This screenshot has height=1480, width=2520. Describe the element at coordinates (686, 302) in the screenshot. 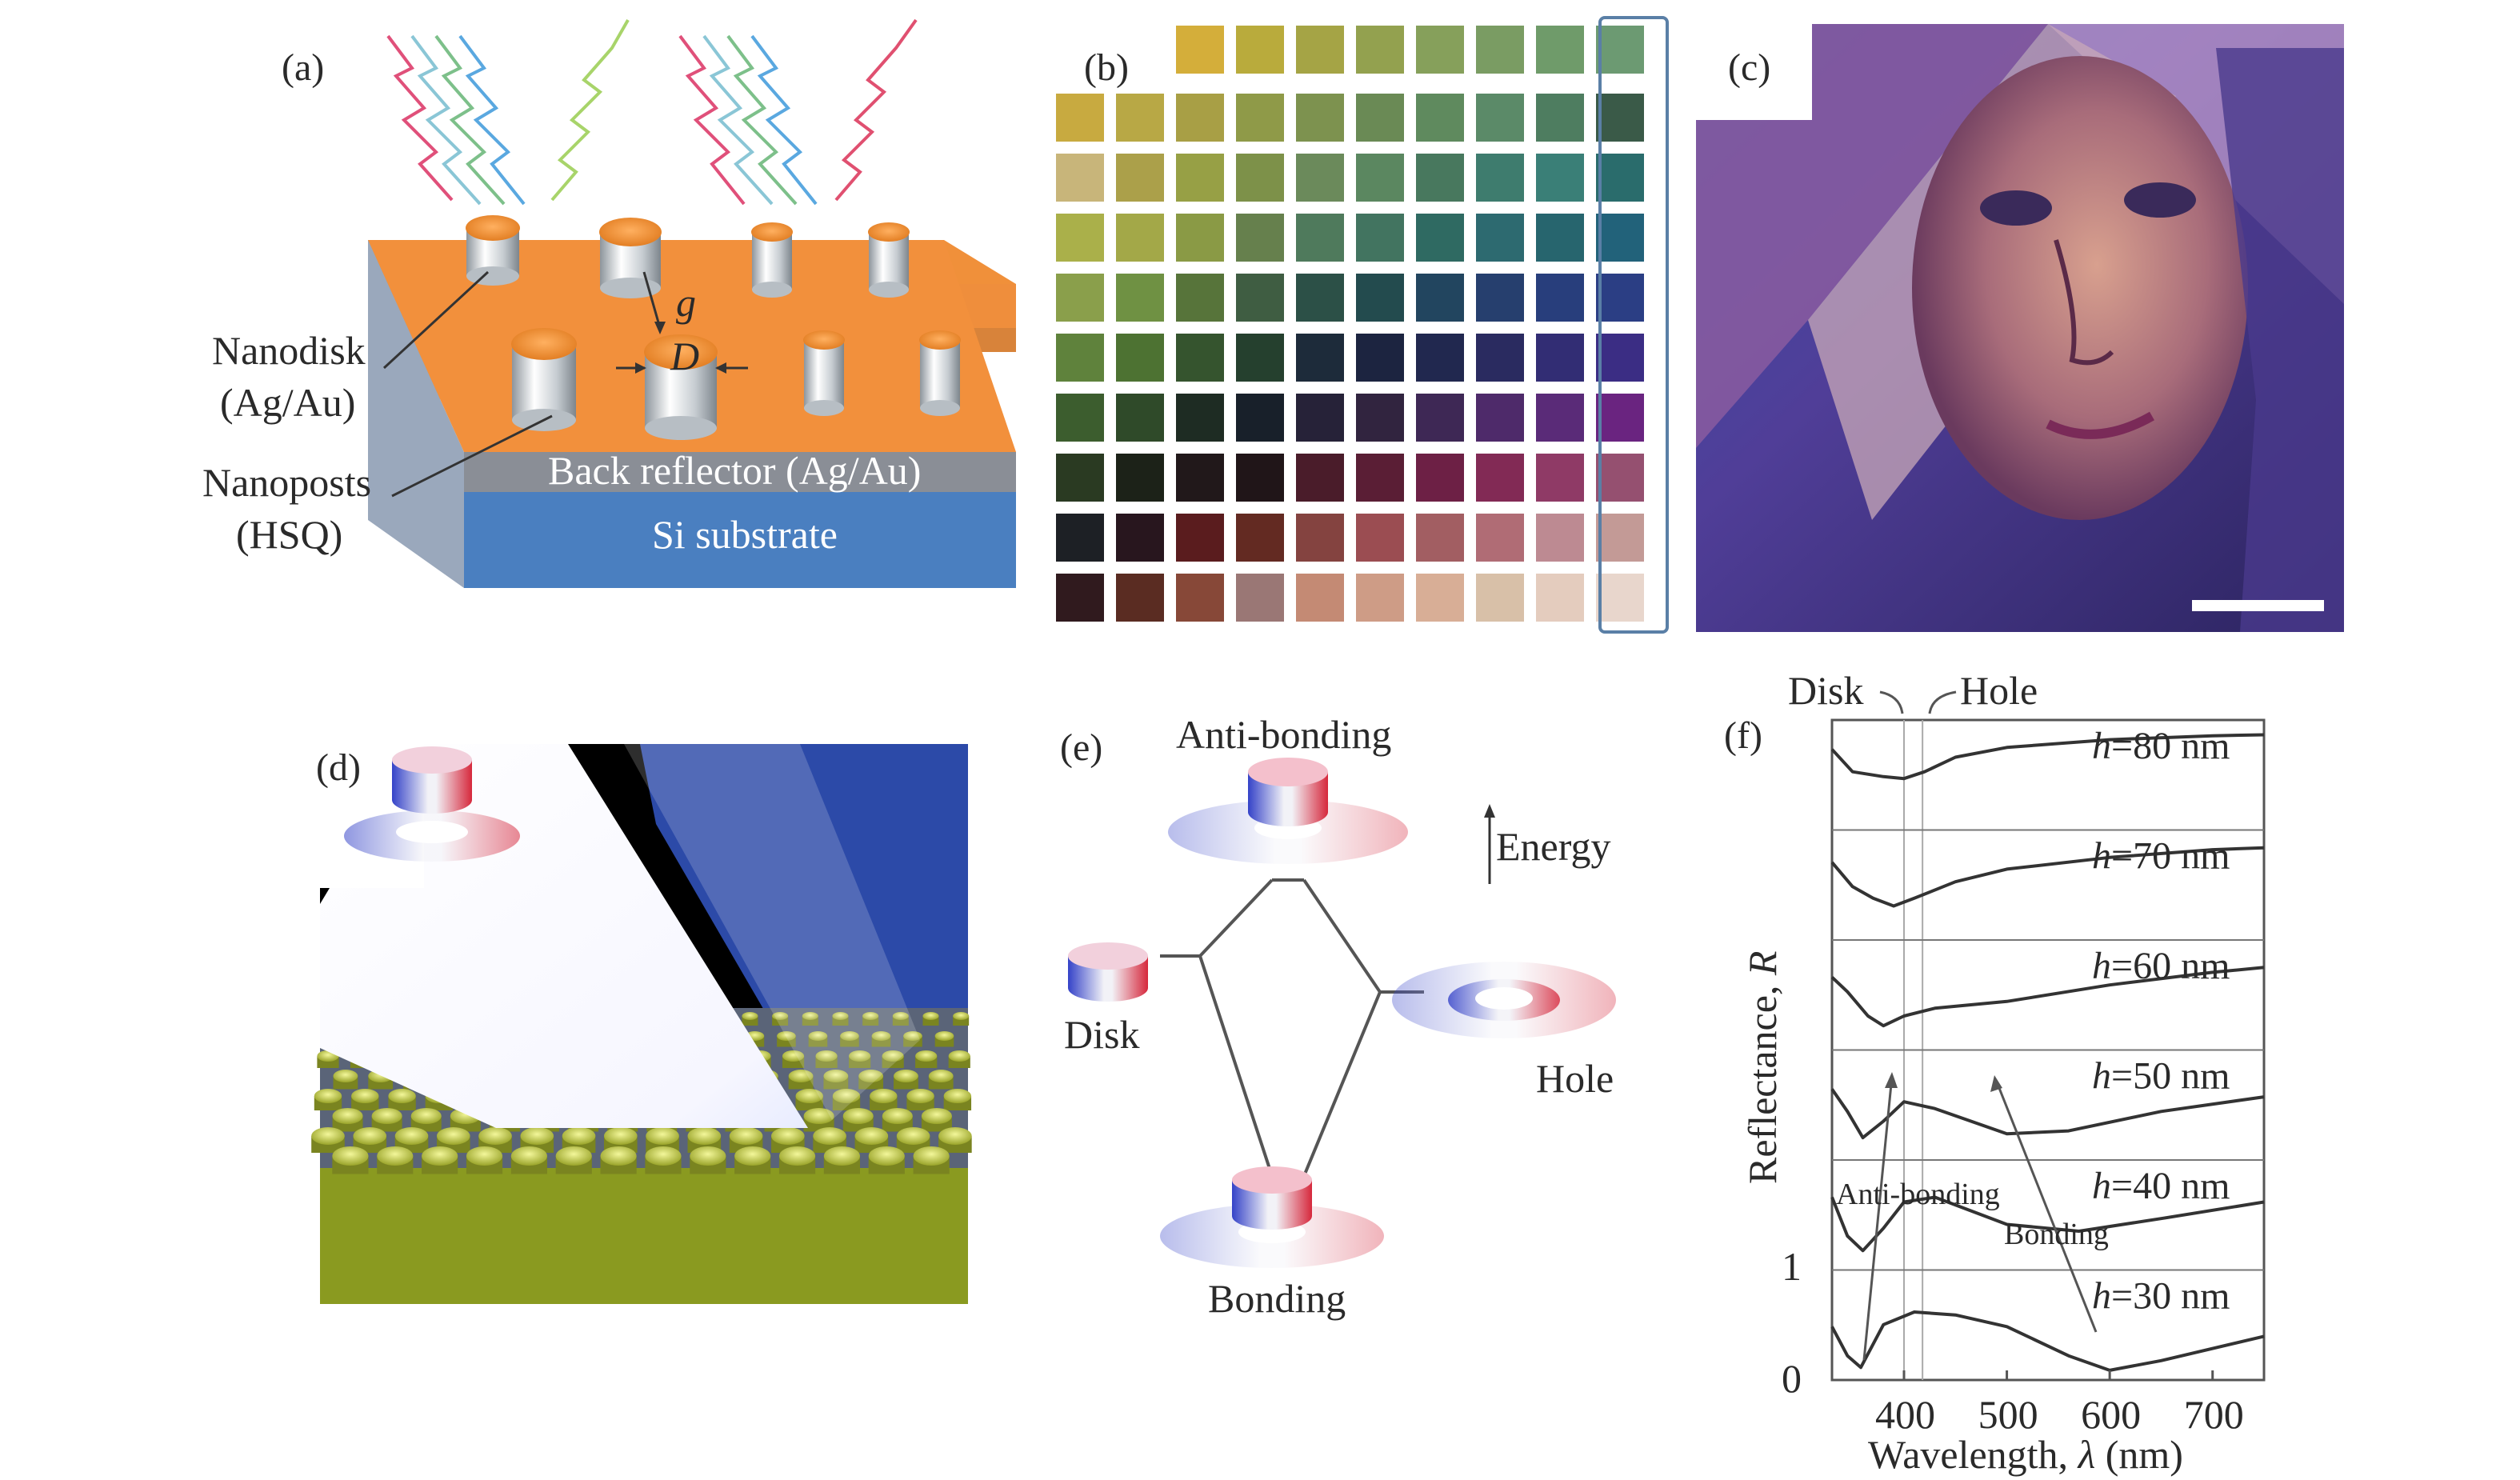

I see `gap-symbol: g` at that location.